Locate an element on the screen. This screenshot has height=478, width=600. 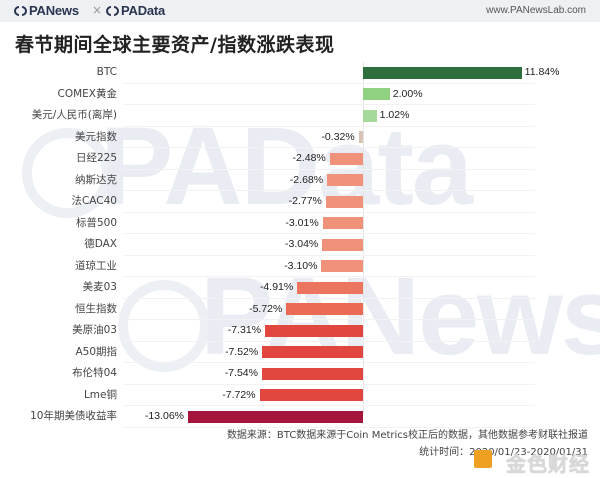
value-label: -7.54% is located at coordinates (241, 373).